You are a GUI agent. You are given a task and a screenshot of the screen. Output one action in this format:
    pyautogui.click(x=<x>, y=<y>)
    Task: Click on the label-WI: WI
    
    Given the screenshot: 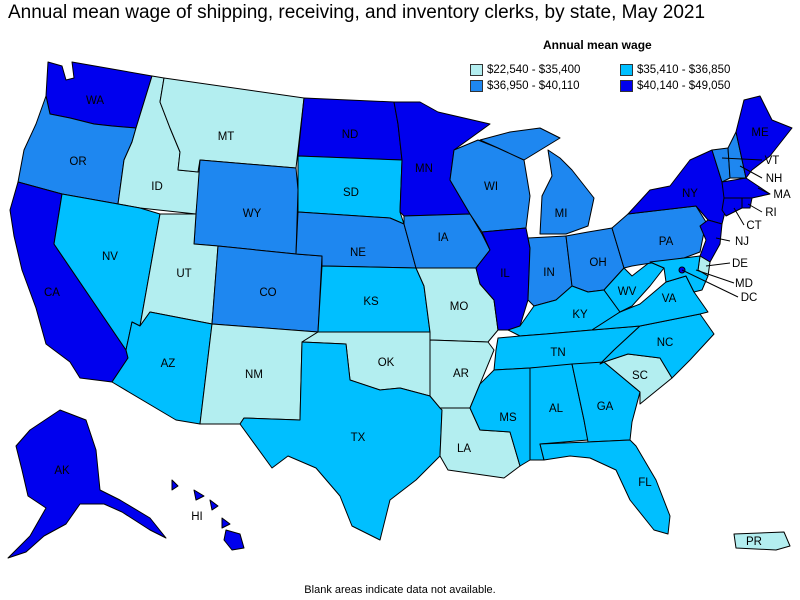 What is the action you would take?
    pyautogui.click(x=491, y=187)
    